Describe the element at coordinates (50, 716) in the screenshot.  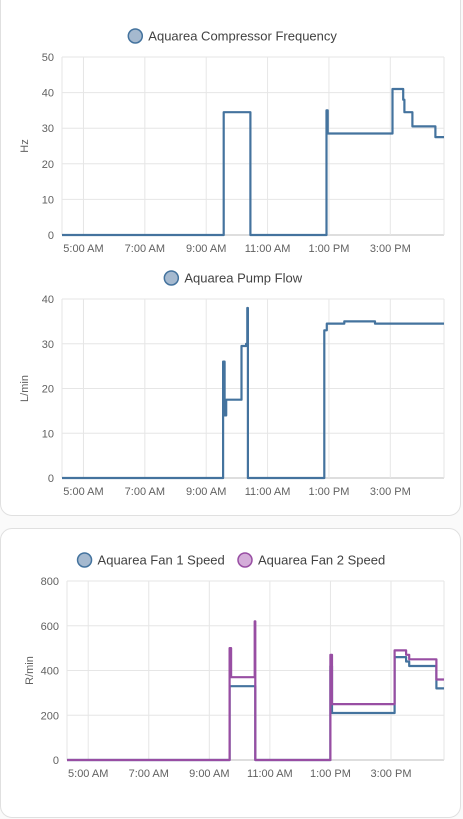
I see `y-tick-label: 200` at that location.